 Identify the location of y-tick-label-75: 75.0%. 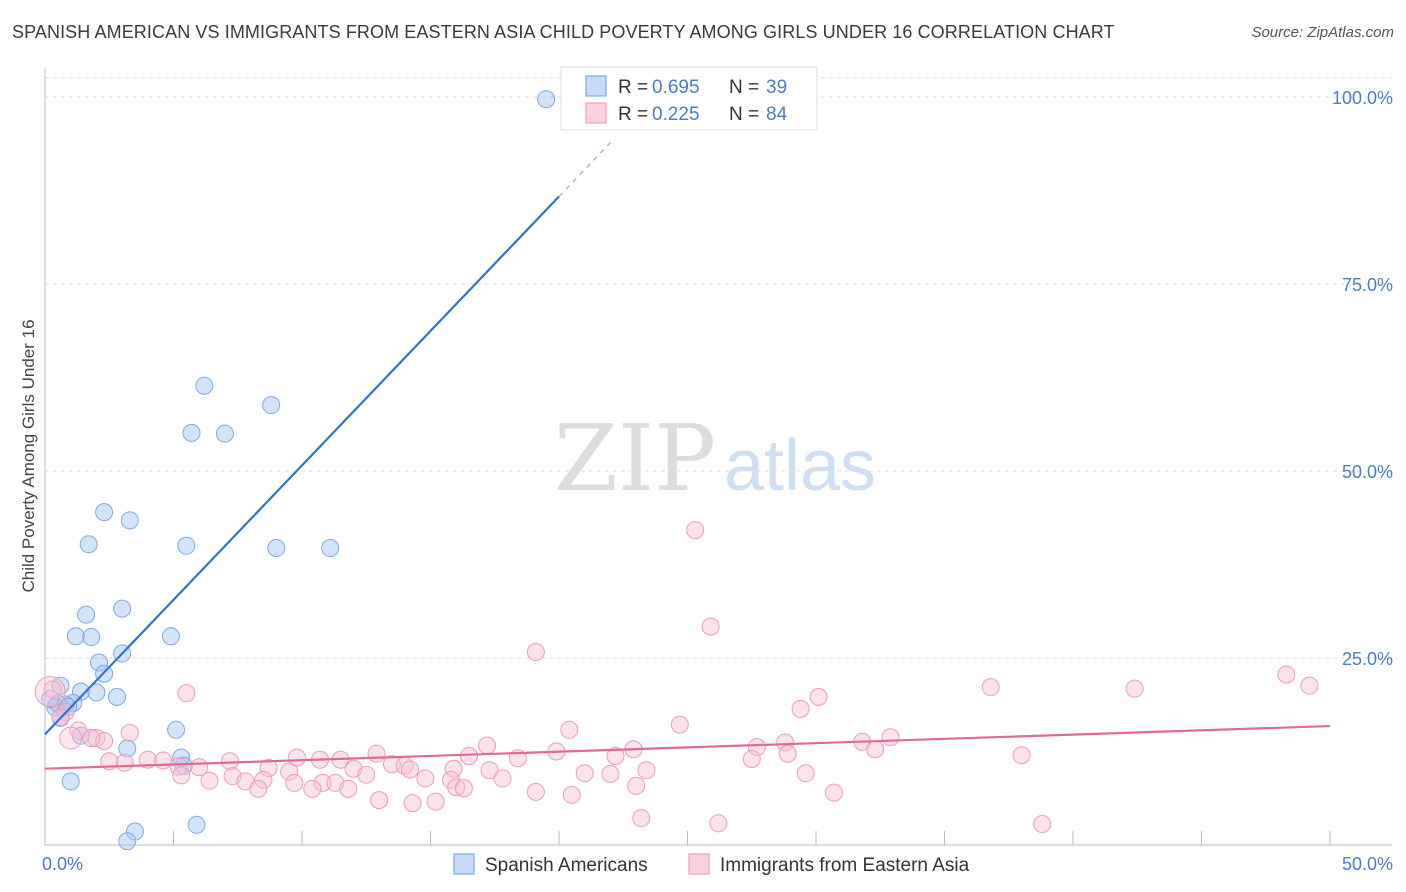
(1367, 285).